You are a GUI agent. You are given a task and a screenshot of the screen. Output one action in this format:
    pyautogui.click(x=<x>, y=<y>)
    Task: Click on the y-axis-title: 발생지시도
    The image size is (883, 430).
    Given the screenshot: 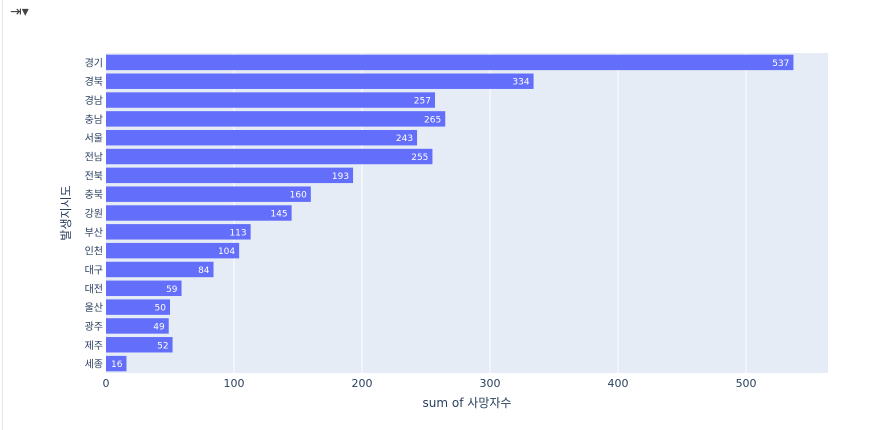 What is the action you would take?
    pyautogui.click(x=66, y=212)
    